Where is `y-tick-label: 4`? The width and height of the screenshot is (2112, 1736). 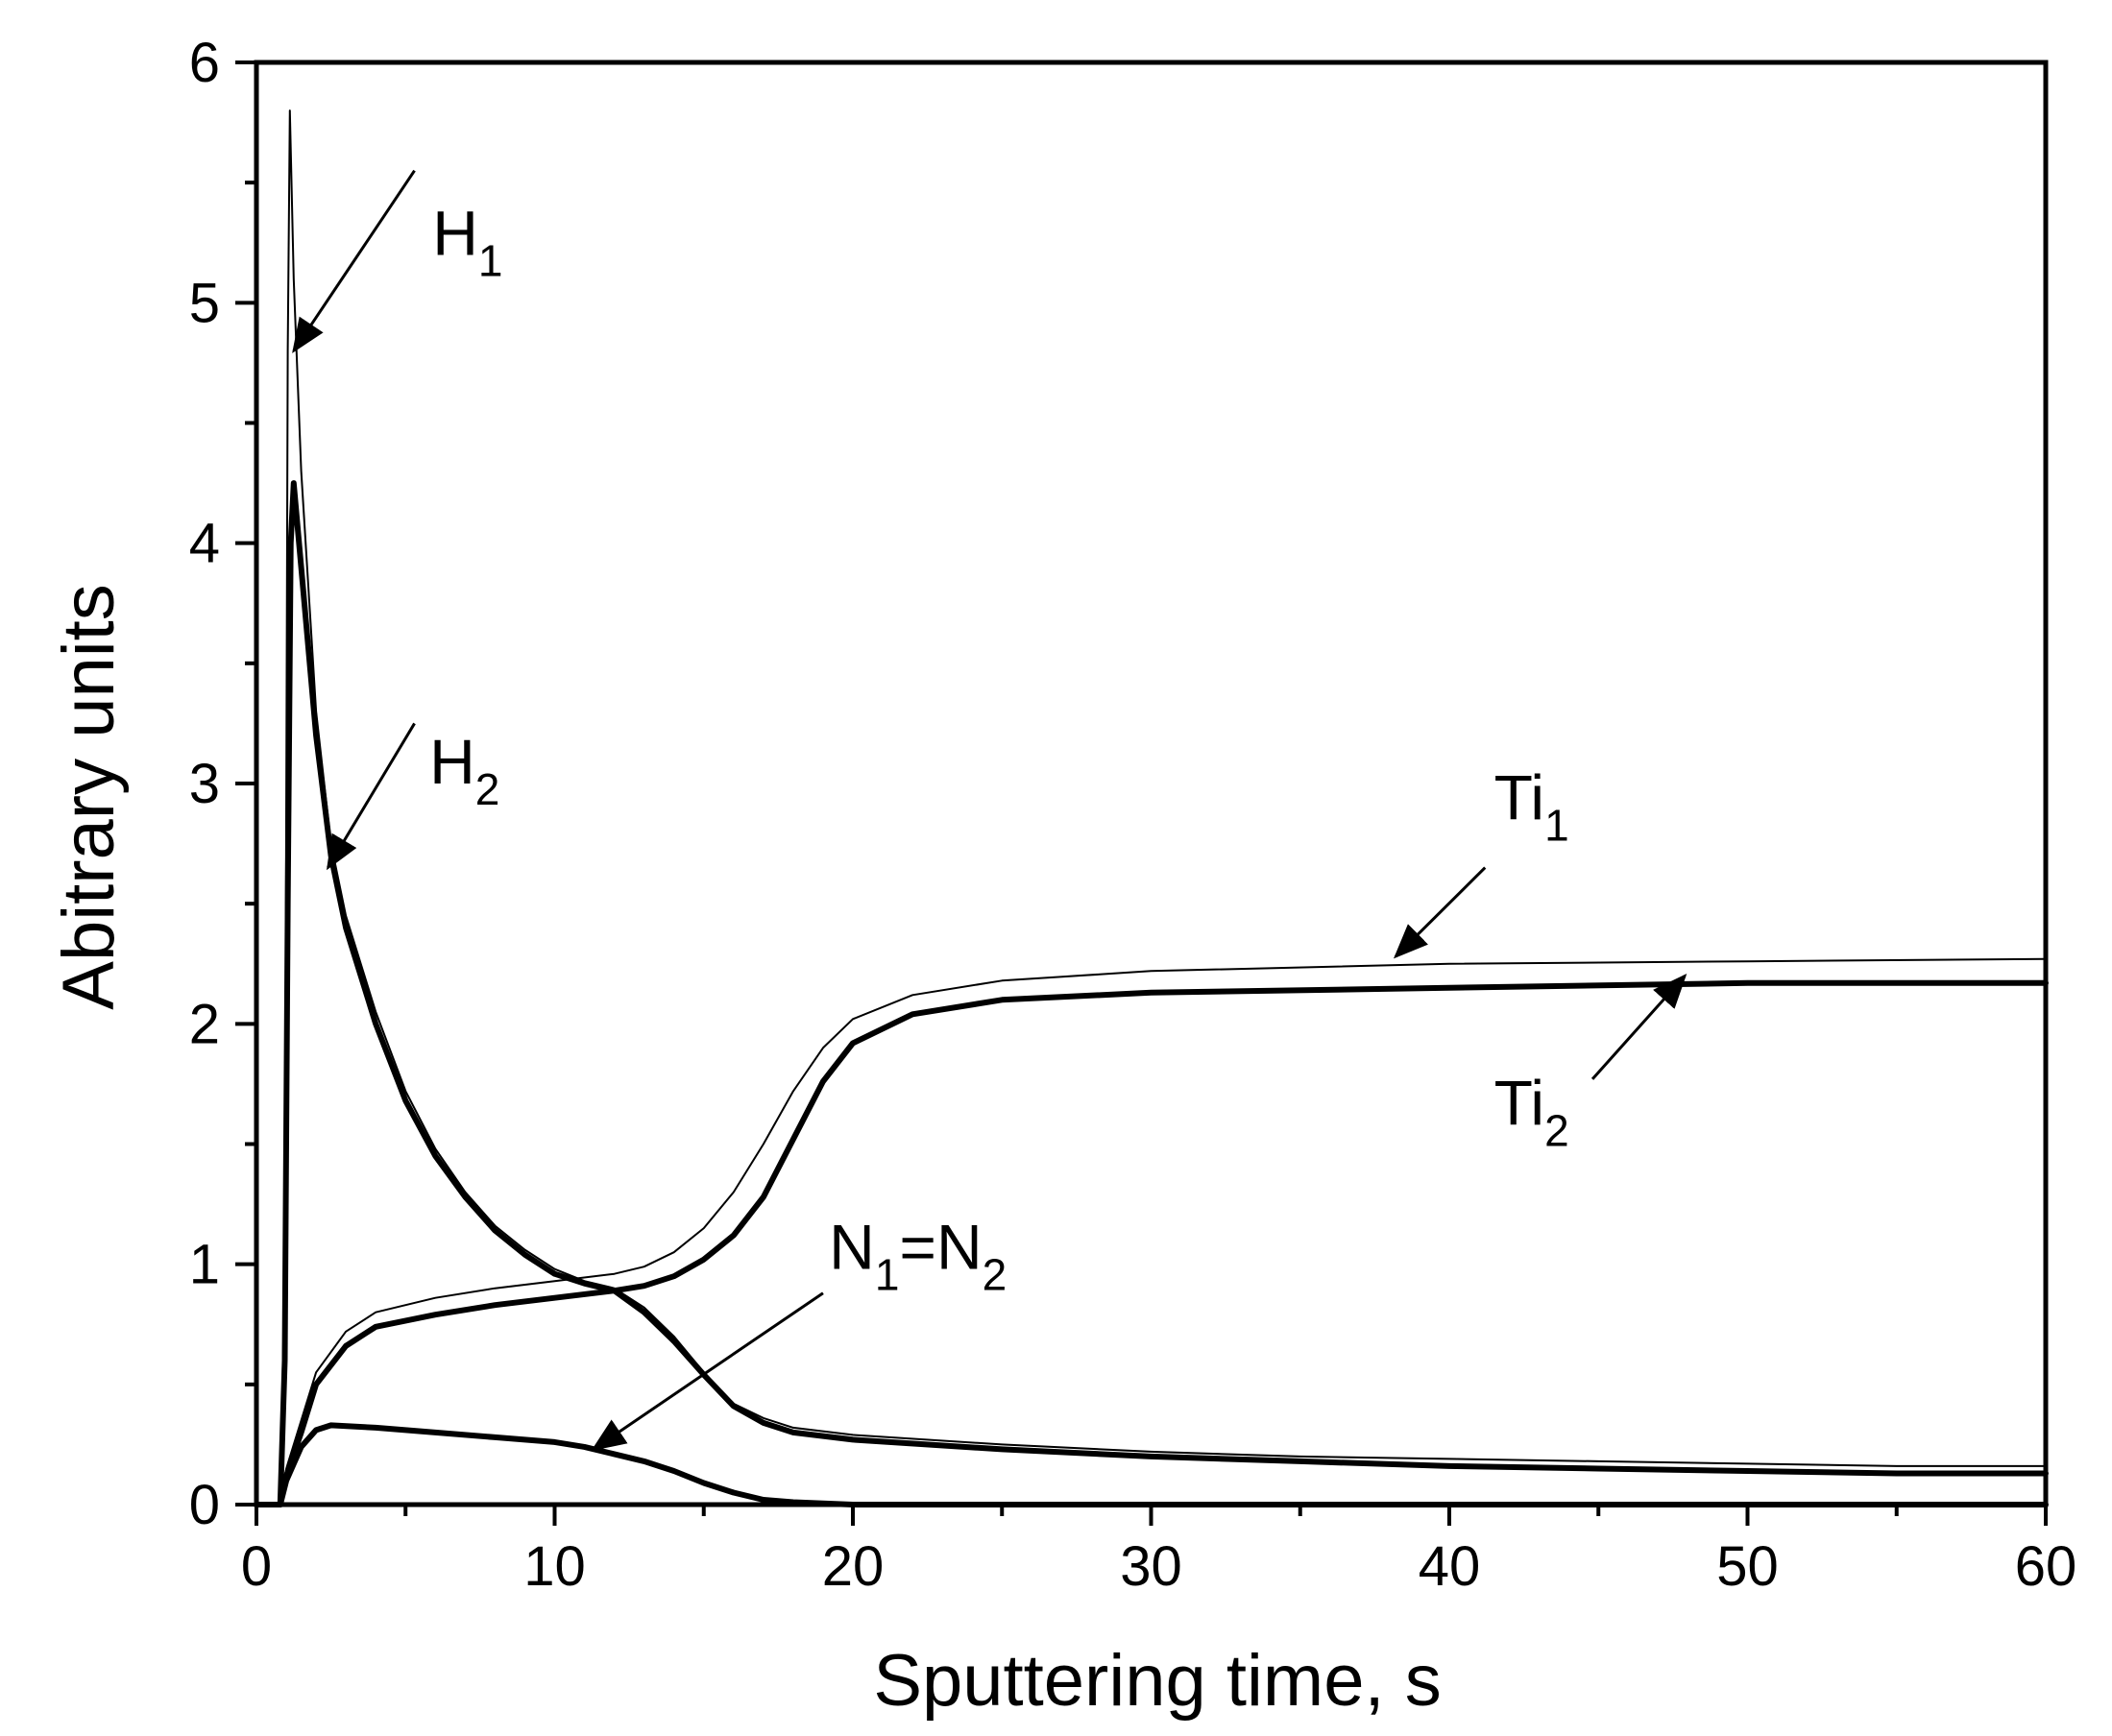
y-tick-label: 4 is located at coordinates (205, 544).